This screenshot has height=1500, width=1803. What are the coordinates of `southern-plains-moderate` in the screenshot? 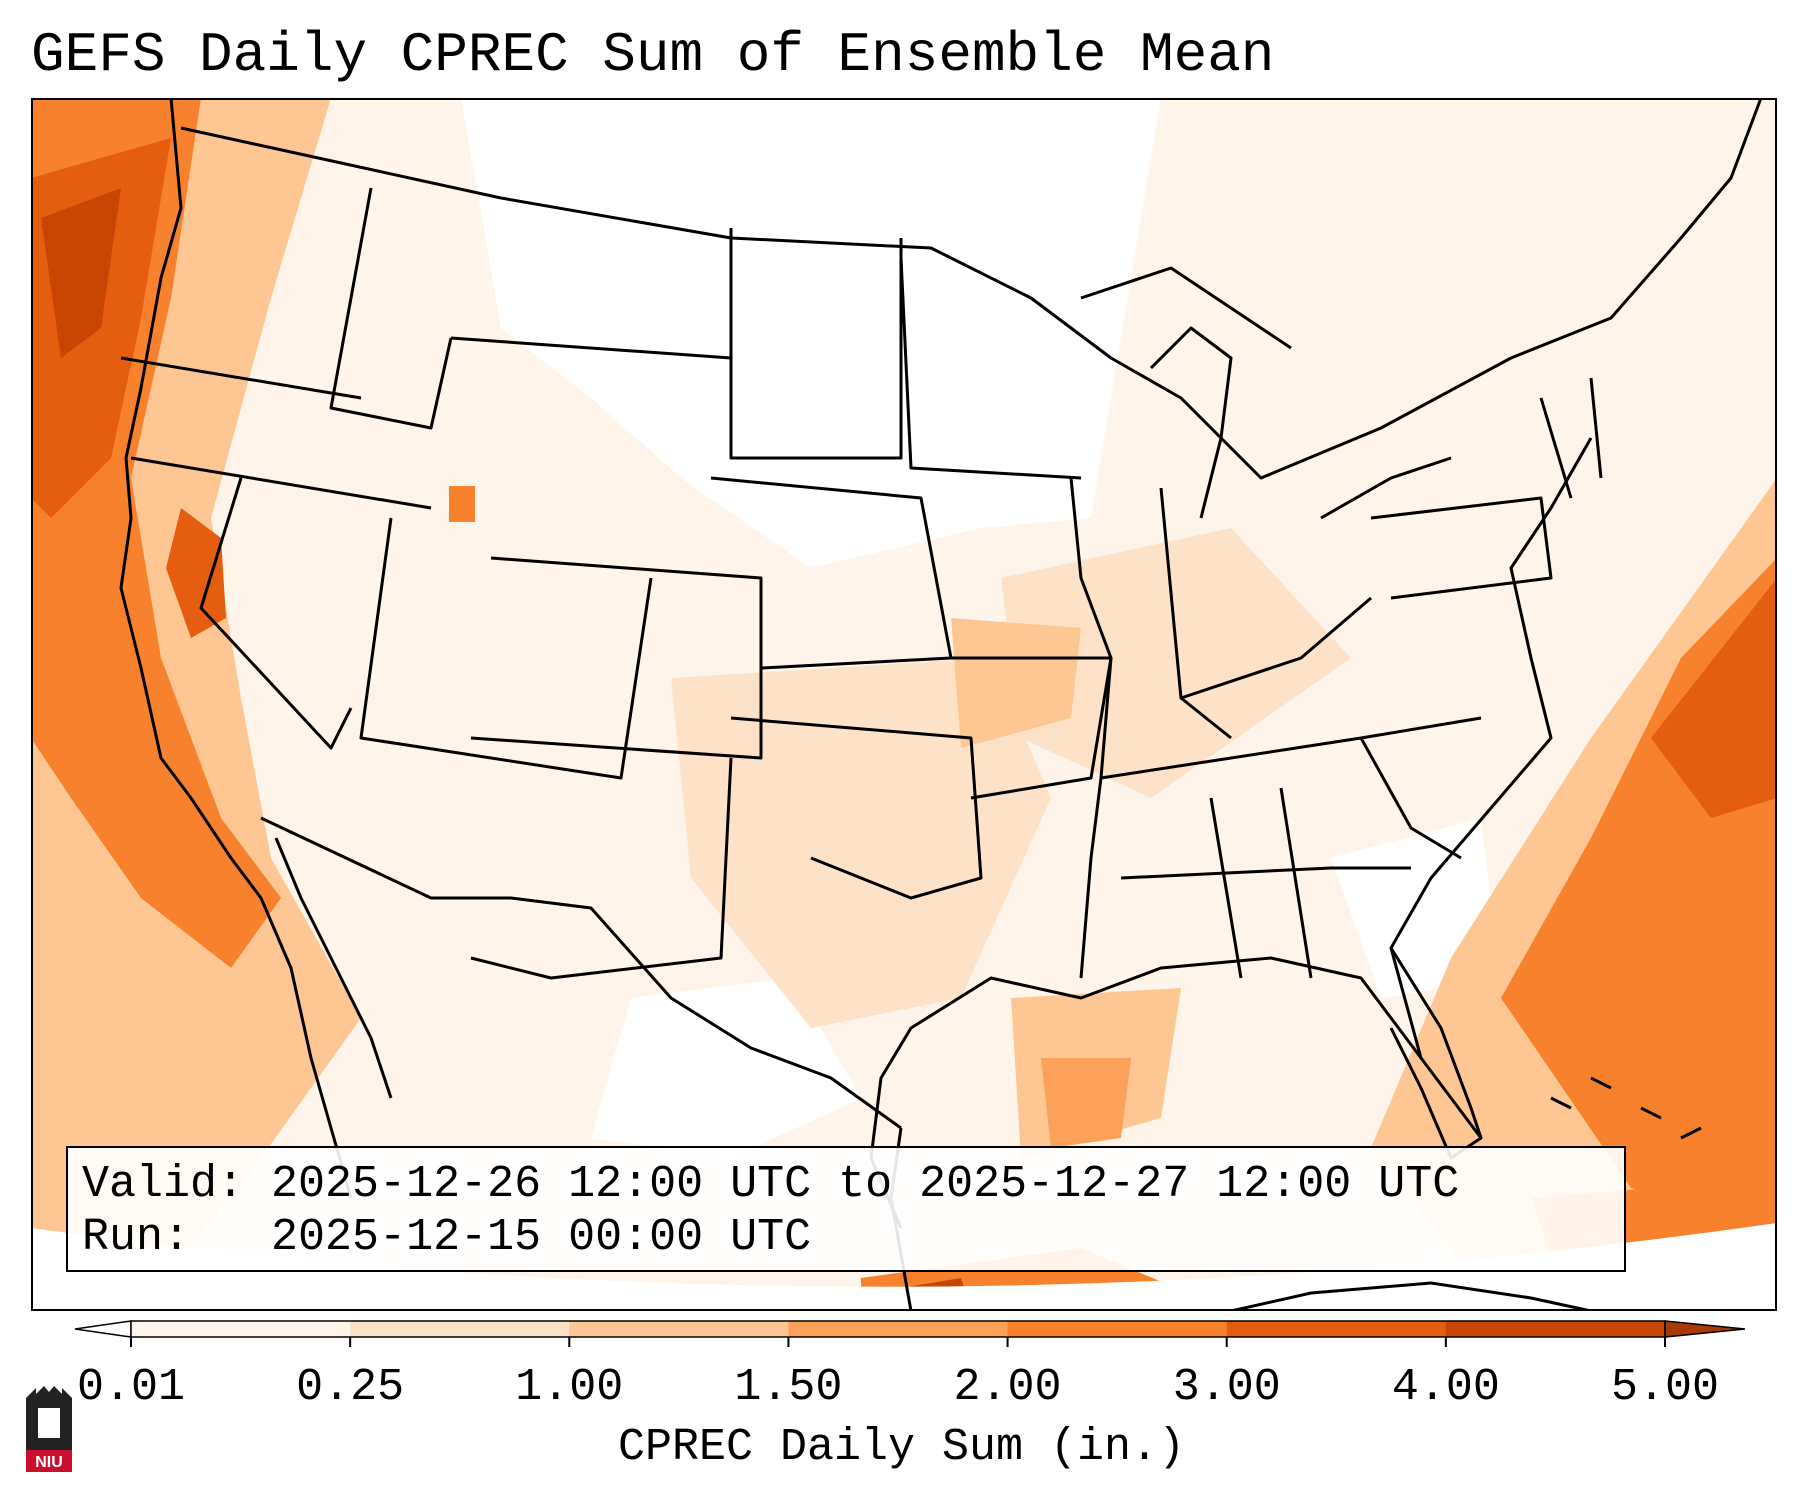 It's located at (861, 843).